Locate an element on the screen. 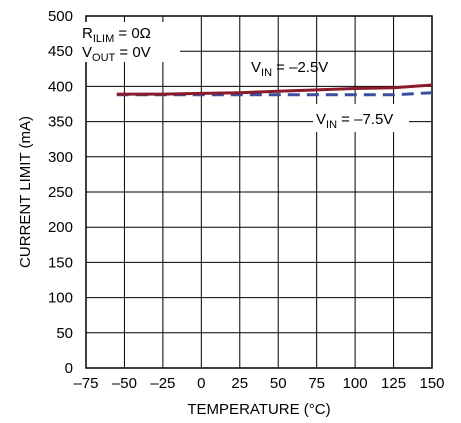  x-axis-title: TEMPERATURE (°C) is located at coordinates (258, 409).